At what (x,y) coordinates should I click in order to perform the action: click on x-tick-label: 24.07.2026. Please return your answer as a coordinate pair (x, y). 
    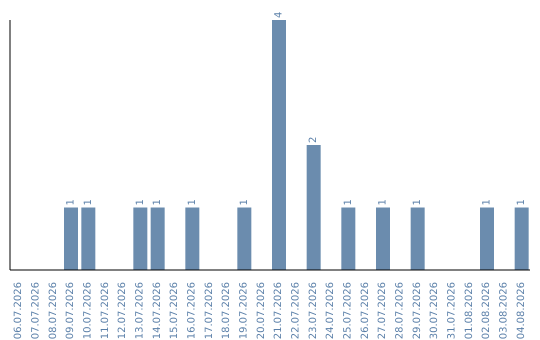
    Looking at the image, I should click on (330, 311).